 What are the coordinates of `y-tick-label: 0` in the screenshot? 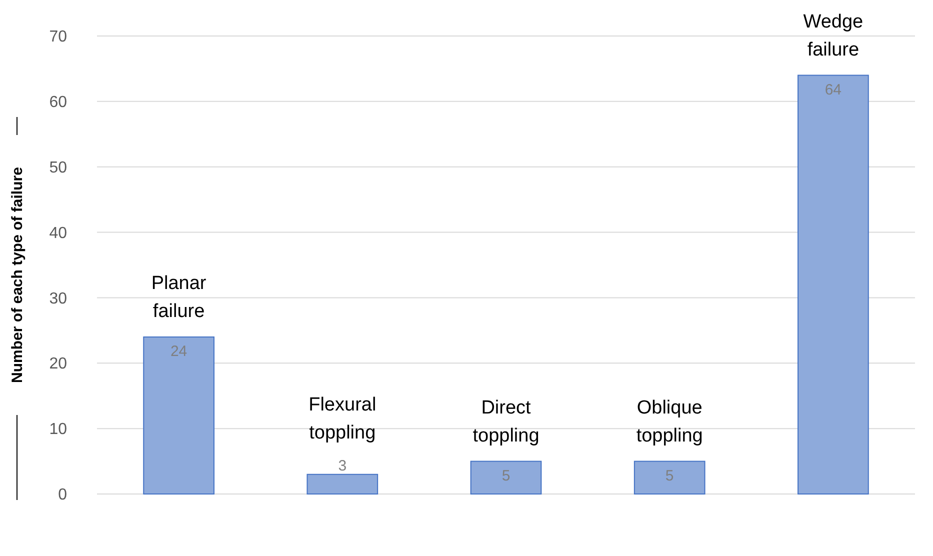 It's located at (63, 495).